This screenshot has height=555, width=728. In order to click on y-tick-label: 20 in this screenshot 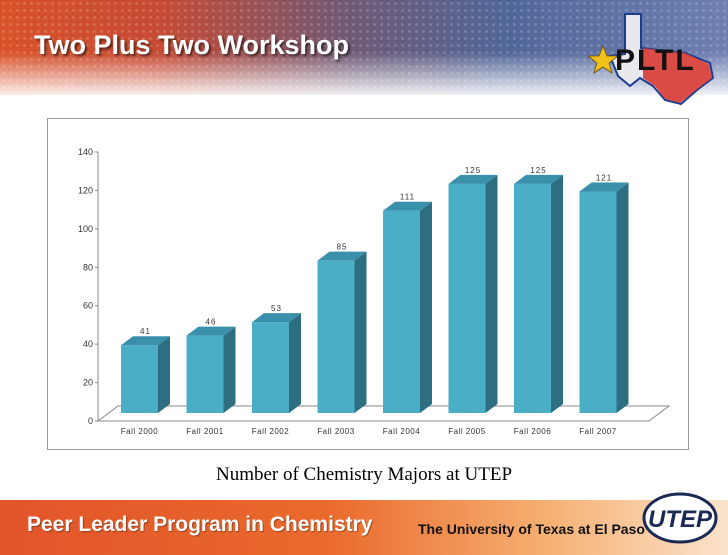, I will do `click(88, 383)`.